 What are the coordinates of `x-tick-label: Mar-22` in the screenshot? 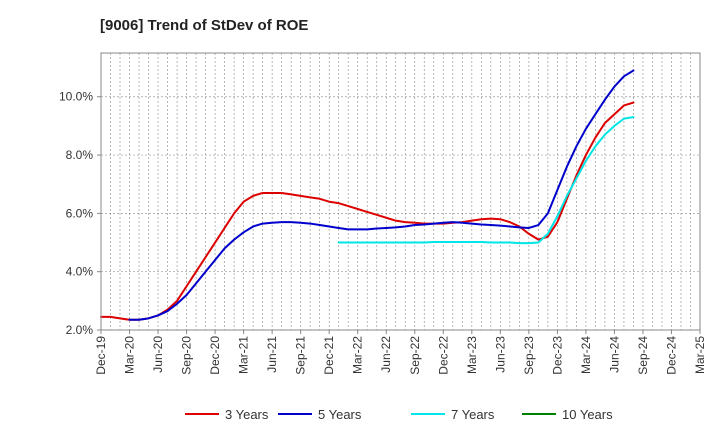 It's located at (358, 355).